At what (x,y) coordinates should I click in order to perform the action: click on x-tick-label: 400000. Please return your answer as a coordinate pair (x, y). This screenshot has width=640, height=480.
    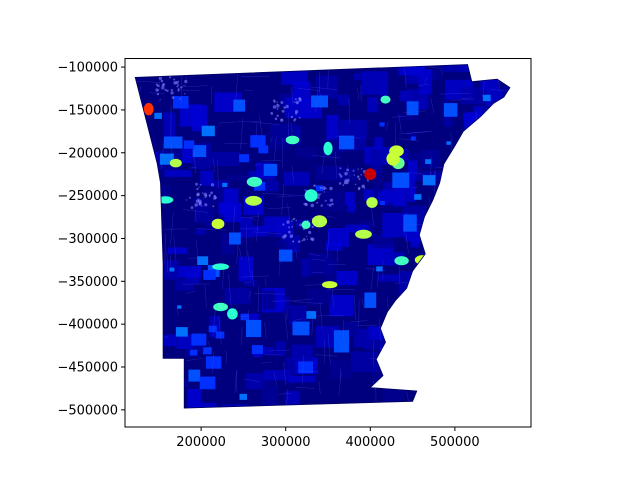
    Looking at the image, I should click on (370, 442).